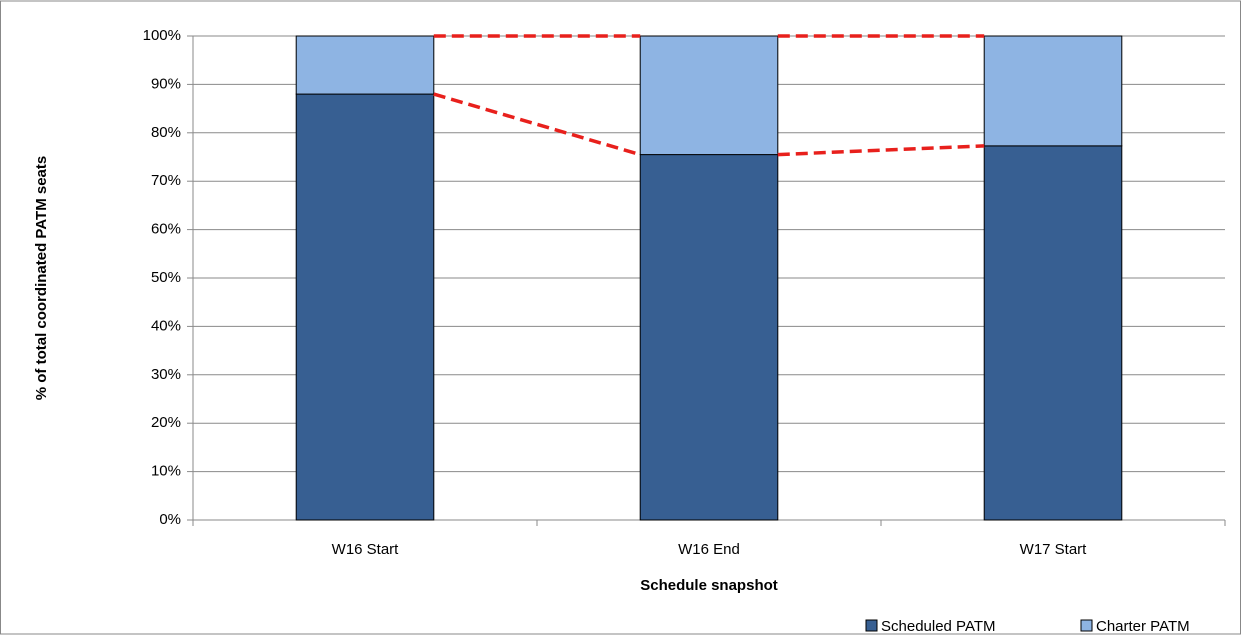 The width and height of the screenshot is (1247, 641). What do you see at coordinates (709, 549) in the screenshot?
I see `x-tick-label: W16 End` at bounding box center [709, 549].